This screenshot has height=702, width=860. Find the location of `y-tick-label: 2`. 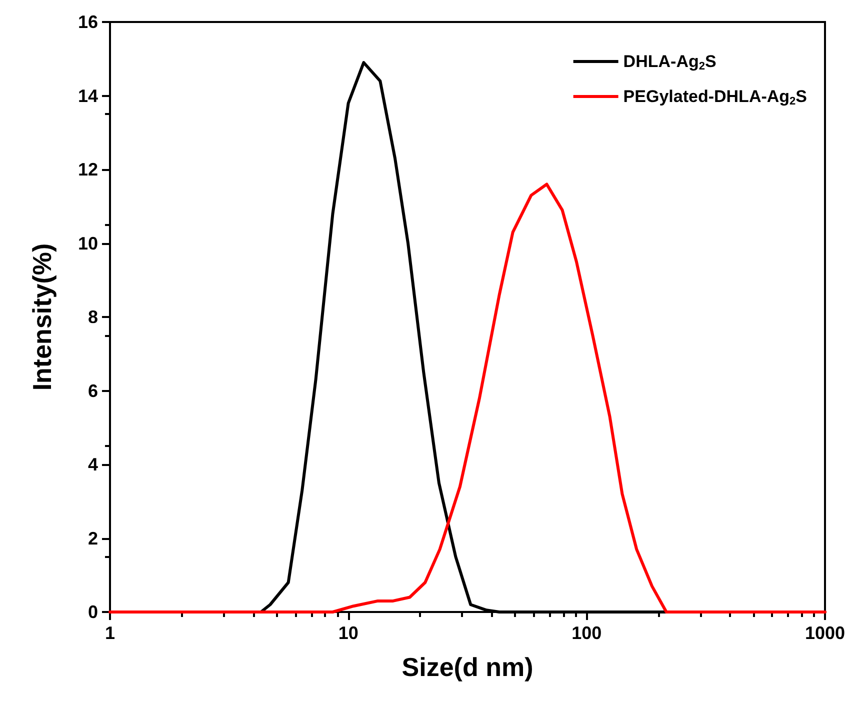

y-tick-label: 2 is located at coordinates (93, 538).